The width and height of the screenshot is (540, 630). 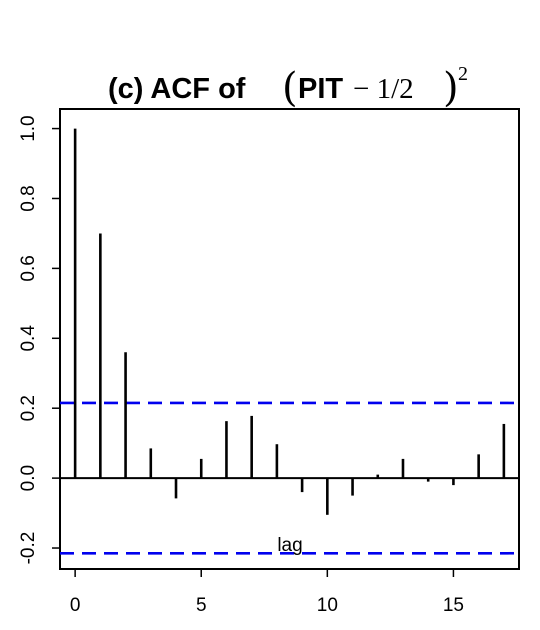 I want to click on chart-title-exponent: 2, so click(x=463, y=74).